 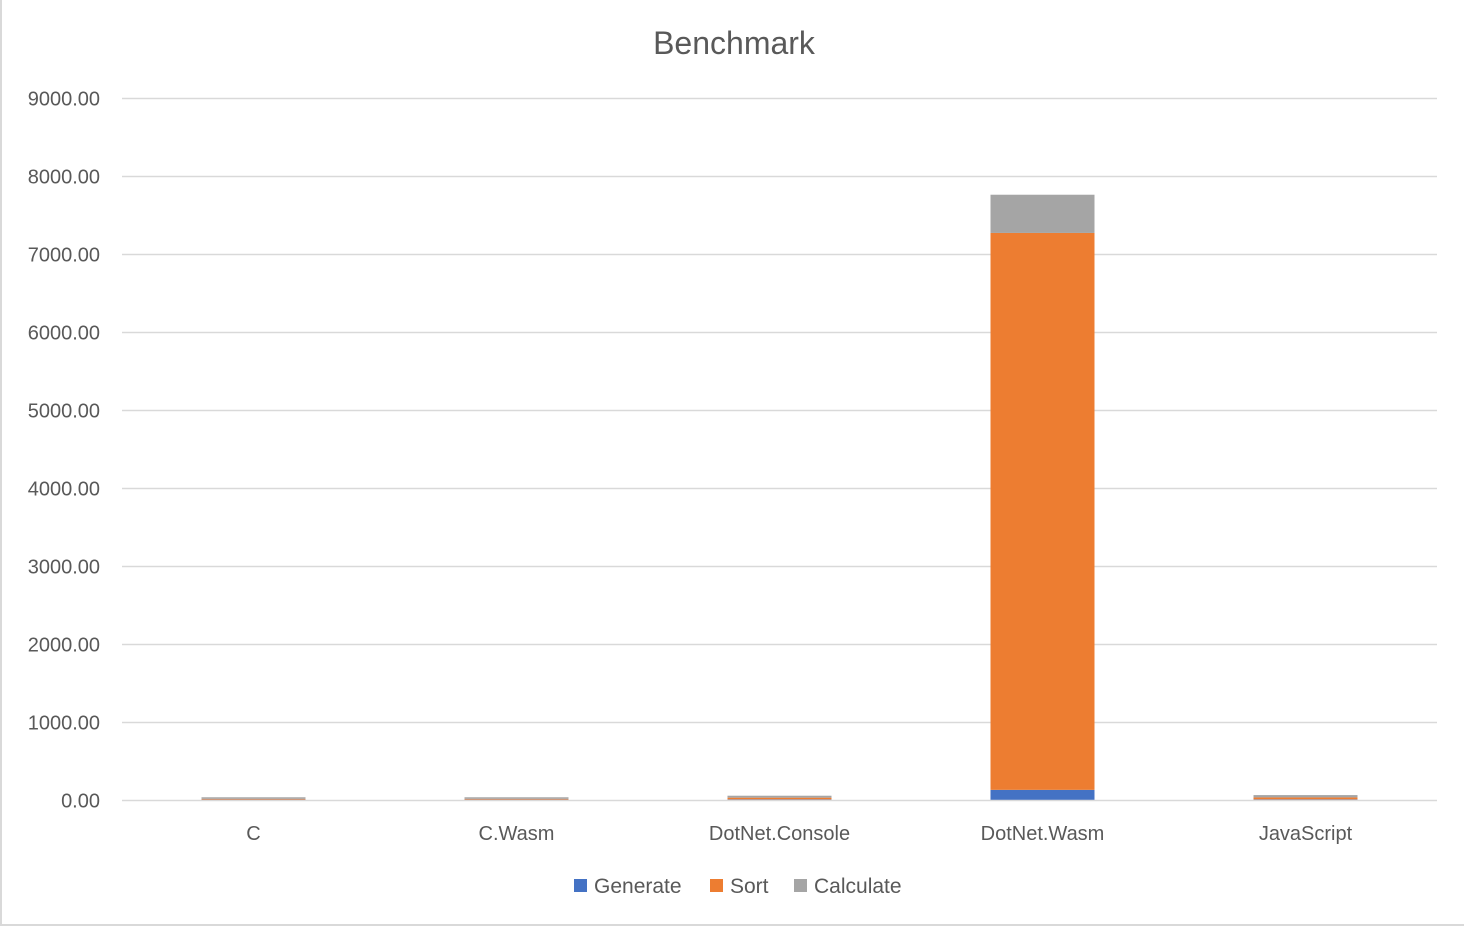 I want to click on legend-swatch-sort, so click(x=716, y=885).